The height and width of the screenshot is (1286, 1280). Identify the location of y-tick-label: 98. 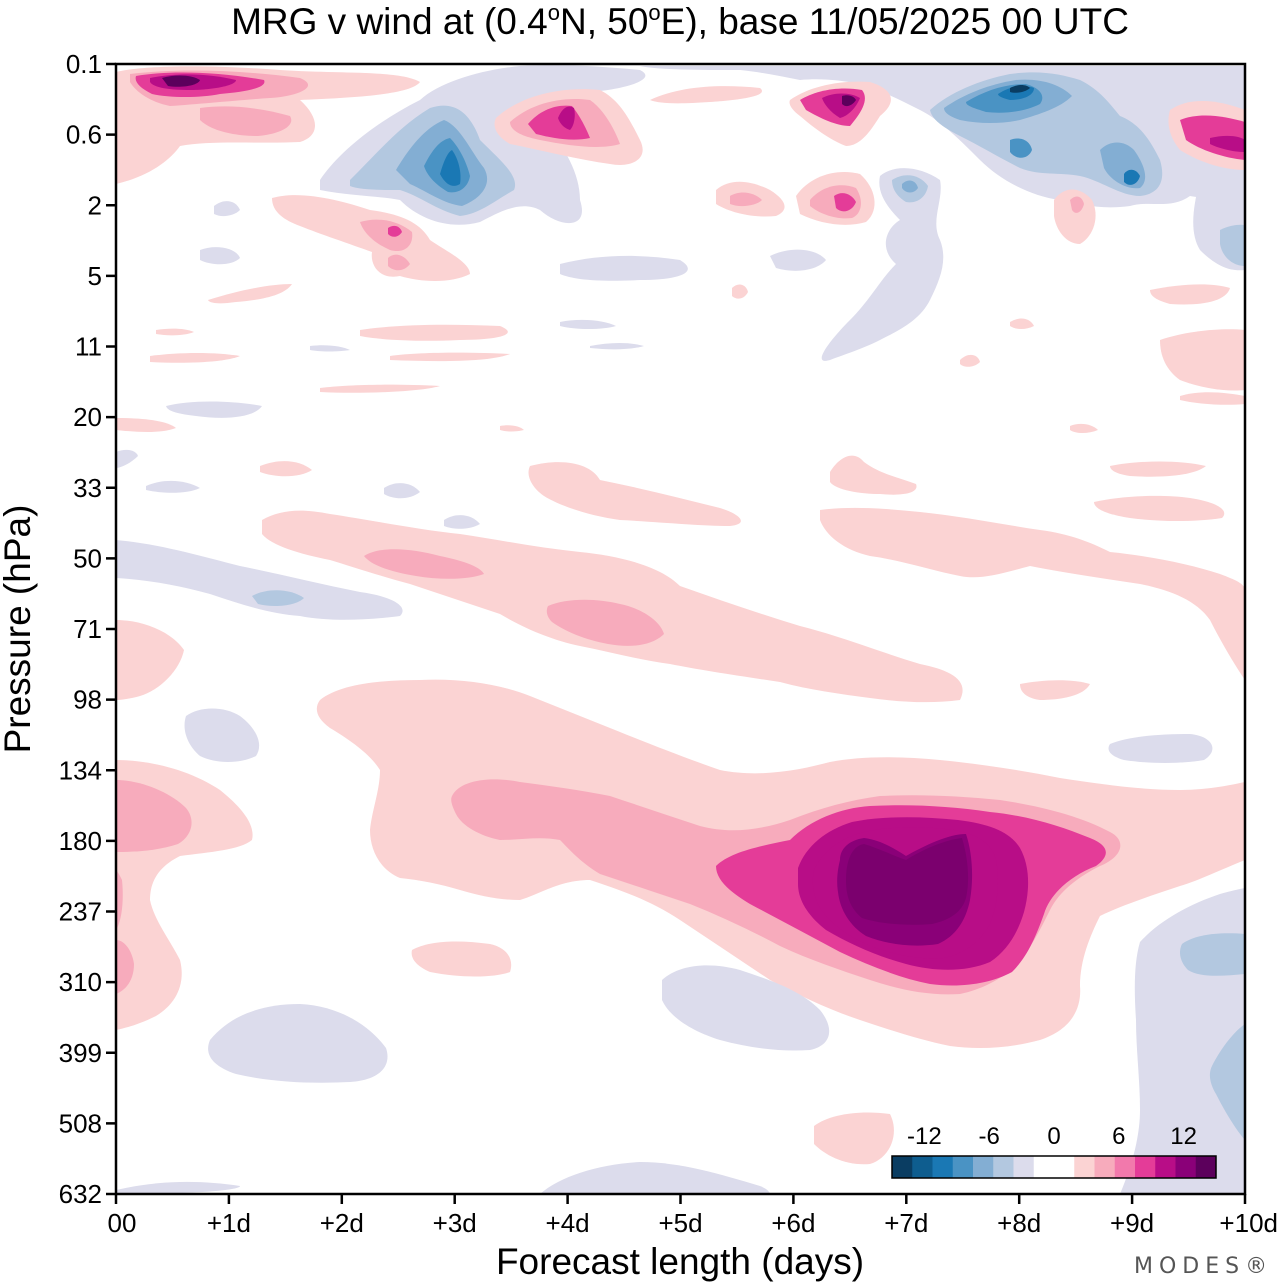
(87, 700).